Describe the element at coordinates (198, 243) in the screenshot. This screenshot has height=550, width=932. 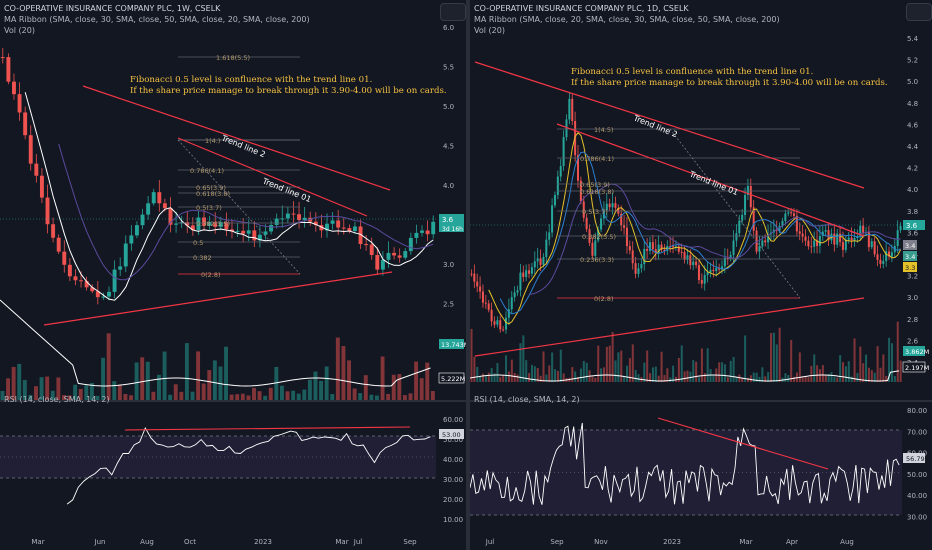
I see `fibonacci-level-label: 0.5` at that location.